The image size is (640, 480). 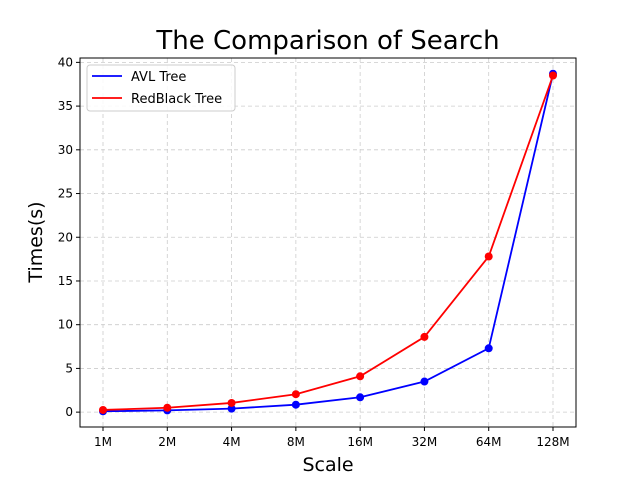 What do you see at coordinates (489, 442) in the screenshot?
I see `x-tick-label: 64M` at bounding box center [489, 442].